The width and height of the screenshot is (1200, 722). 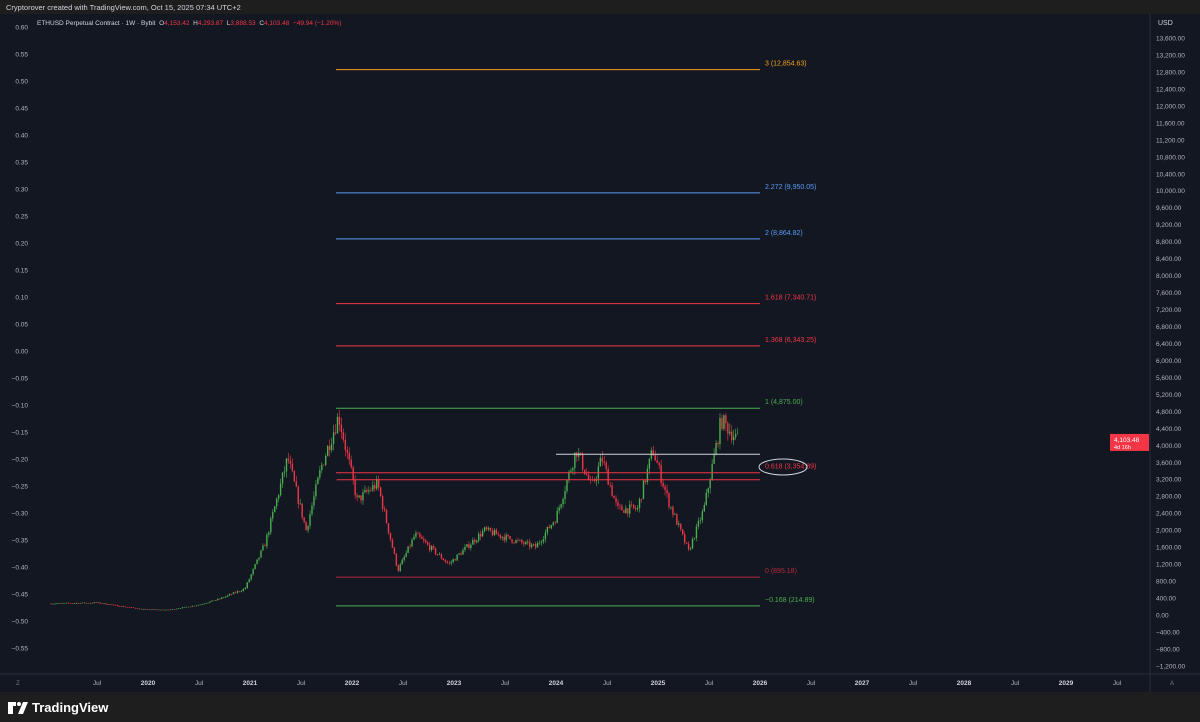 What do you see at coordinates (1122, 448) in the screenshot?
I see `bar-countdown-label: 4d 16h` at bounding box center [1122, 448].